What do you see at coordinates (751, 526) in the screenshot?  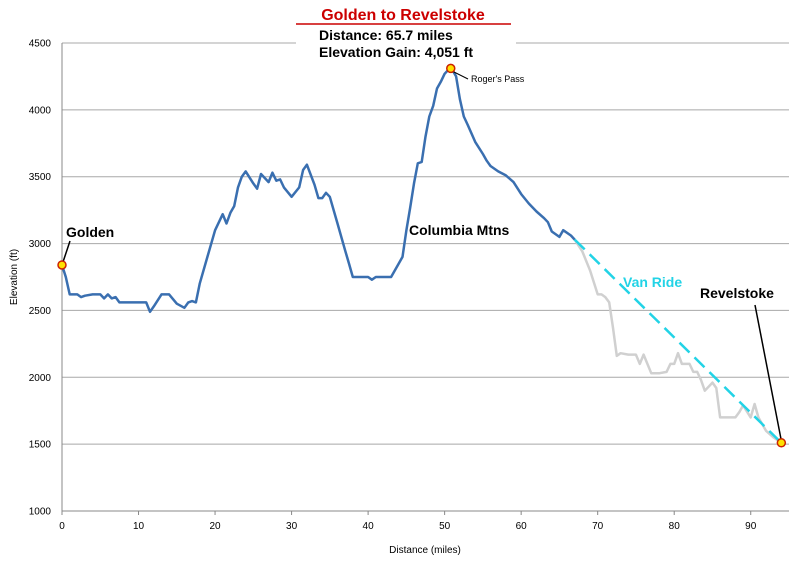 I see `x-tick-label: 90` at bounding box center [751, 526].